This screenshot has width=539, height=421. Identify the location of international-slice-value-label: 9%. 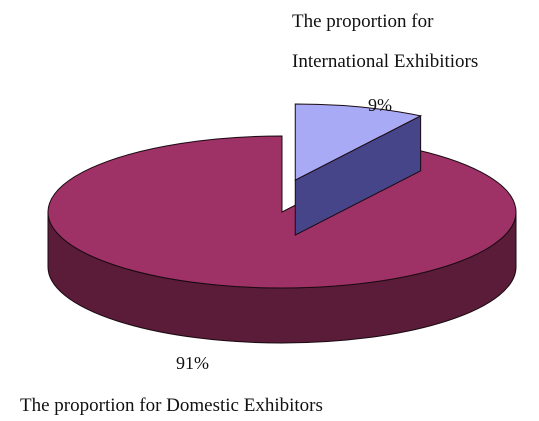
(380, 105).